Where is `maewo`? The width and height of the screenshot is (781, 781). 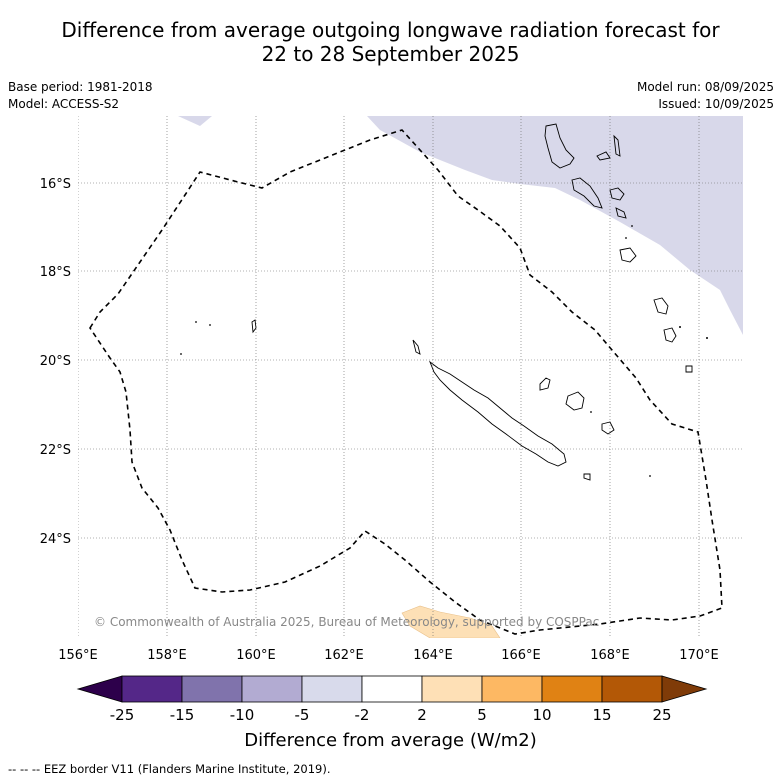 maewo is located at coordinates (617, 145).